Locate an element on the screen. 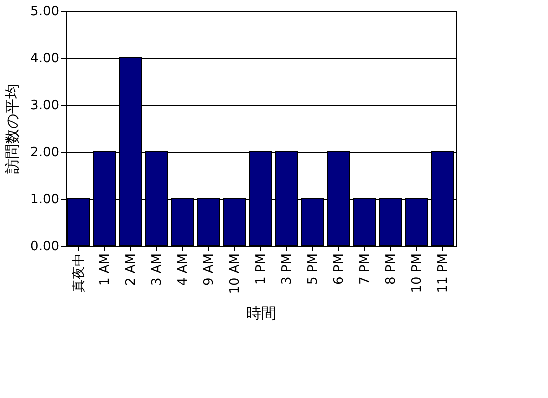  x-tick-label: 3 PM is located at coordinates (287, 269).